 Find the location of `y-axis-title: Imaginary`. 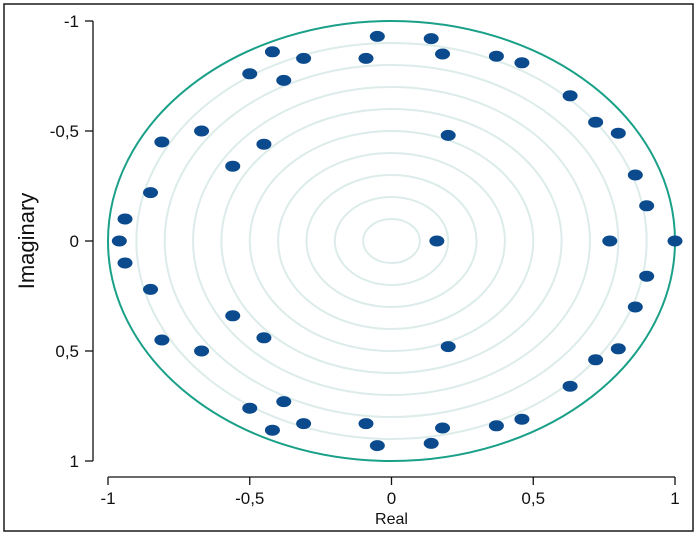

y-axis-title: Imaginary is located at coordinates (26, 241).